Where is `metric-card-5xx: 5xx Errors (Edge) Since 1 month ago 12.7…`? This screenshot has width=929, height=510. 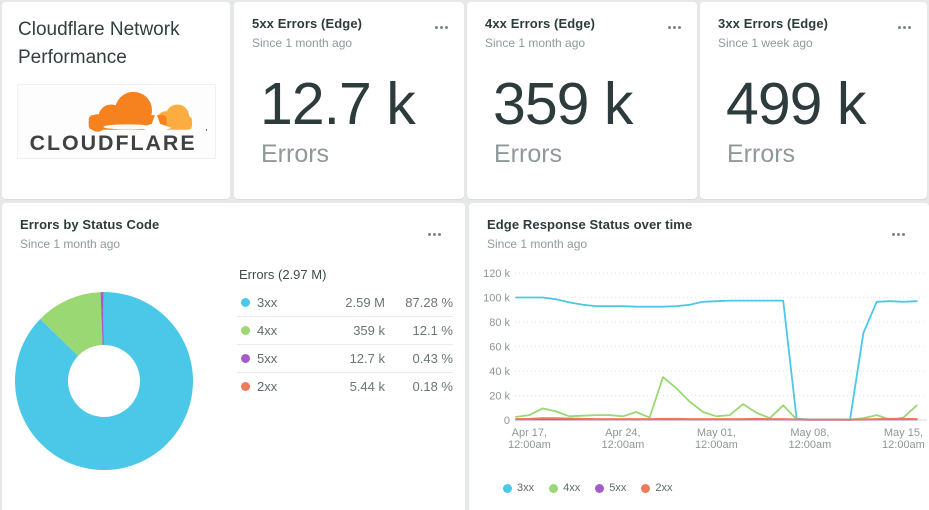 metric-card-5xx: 5xx Errors (Edge) Since 1 month ago 12.7… is located at coordinates (349, 100).